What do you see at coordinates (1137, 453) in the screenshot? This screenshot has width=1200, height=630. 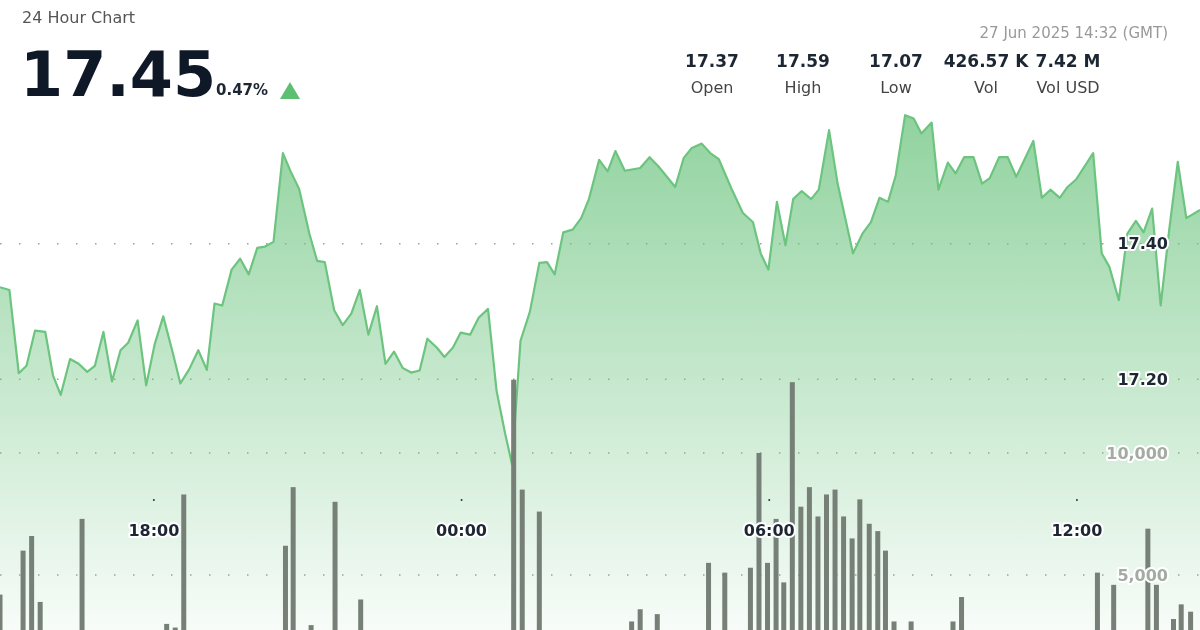 I see `y2-tick-label: 10,000` at bounding box center [1137, 453].